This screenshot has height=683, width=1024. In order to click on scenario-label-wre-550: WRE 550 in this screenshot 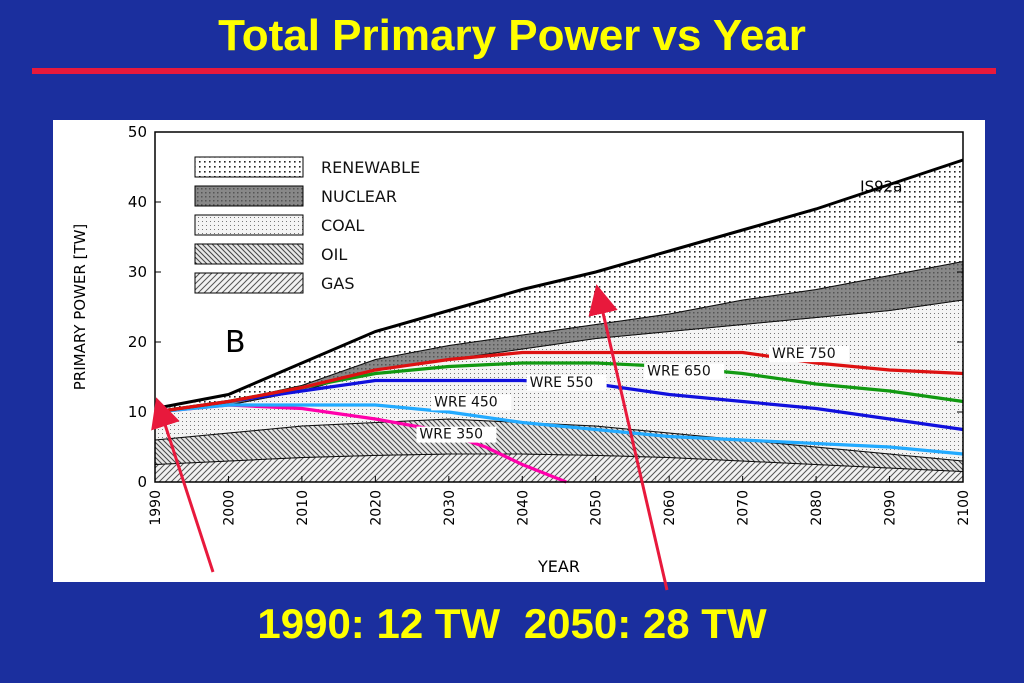, I will do `click(562, 383)`.